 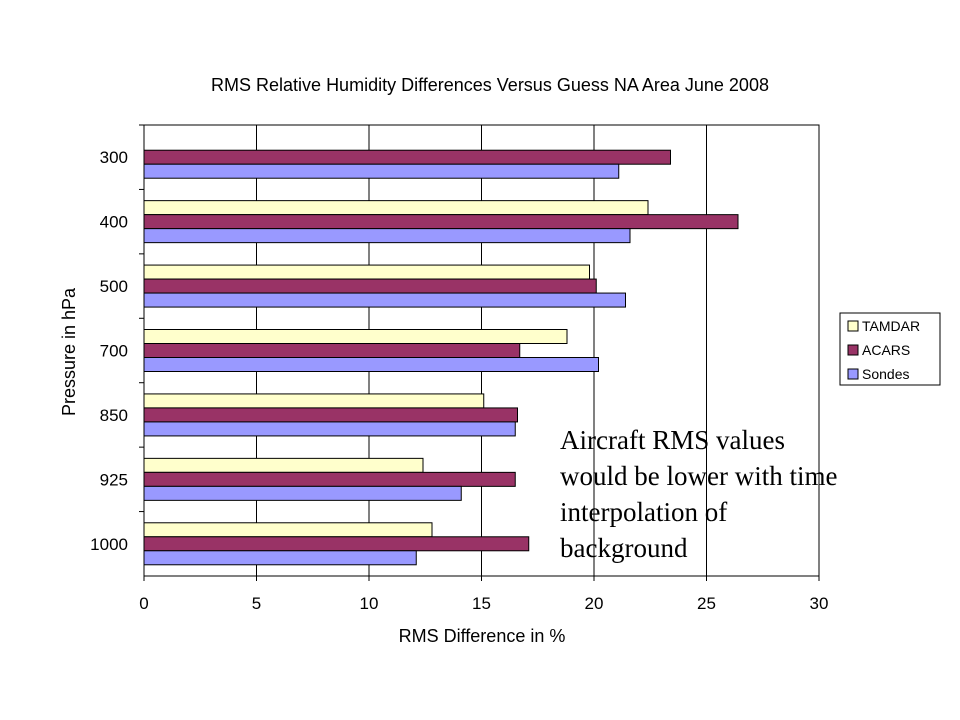 What do you see at coordinates (114, 157) in the screenshot?
I see `y-tick-label: 300` at bounding box center [114, 157].